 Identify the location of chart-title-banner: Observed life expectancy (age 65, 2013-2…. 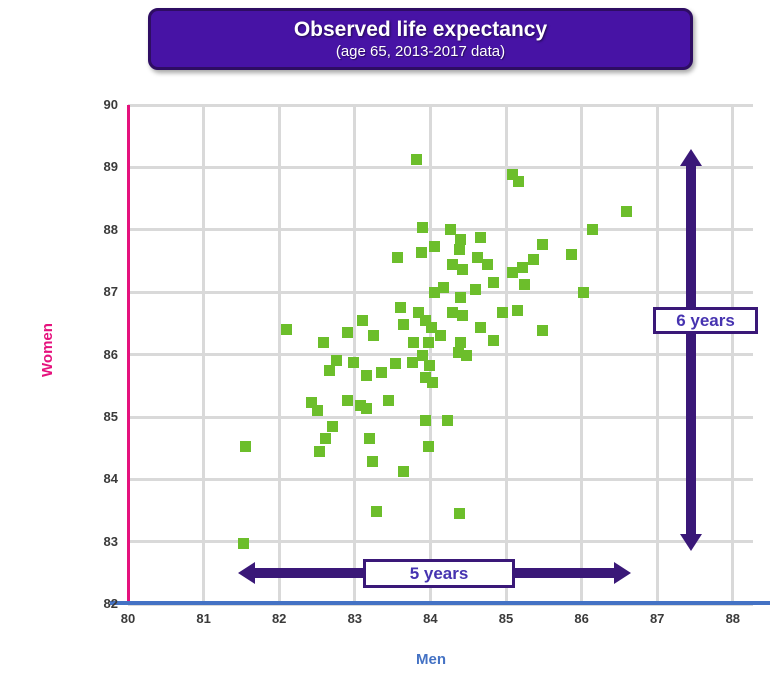
(420, 39).